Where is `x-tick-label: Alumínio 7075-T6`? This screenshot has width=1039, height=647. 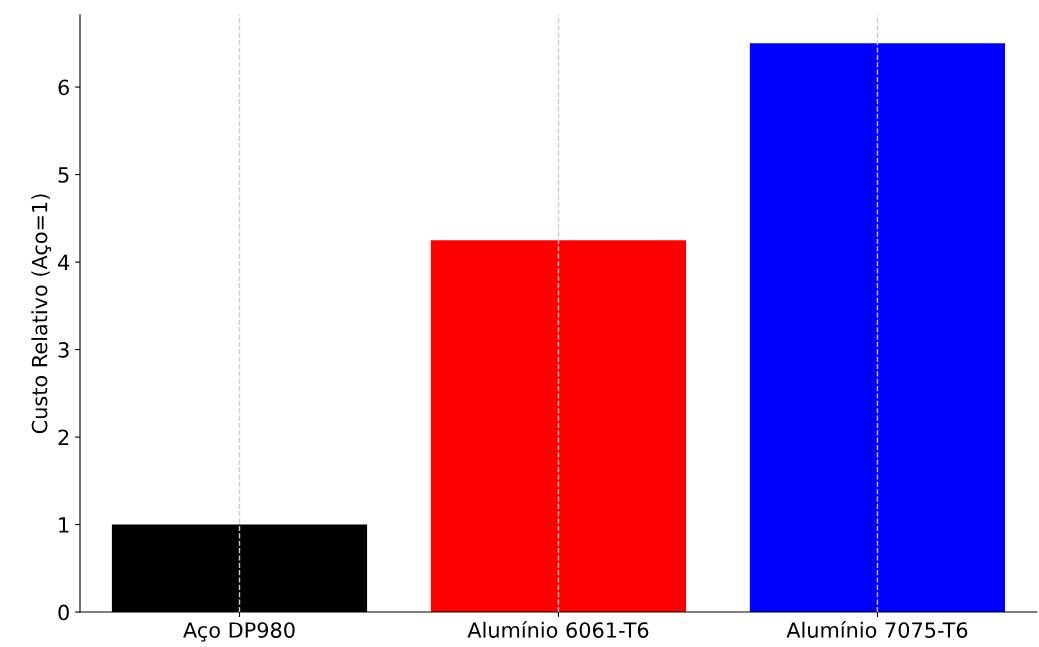
x-tick-label: Alumínio 7075-T6 is located at coordinates (877, 629).